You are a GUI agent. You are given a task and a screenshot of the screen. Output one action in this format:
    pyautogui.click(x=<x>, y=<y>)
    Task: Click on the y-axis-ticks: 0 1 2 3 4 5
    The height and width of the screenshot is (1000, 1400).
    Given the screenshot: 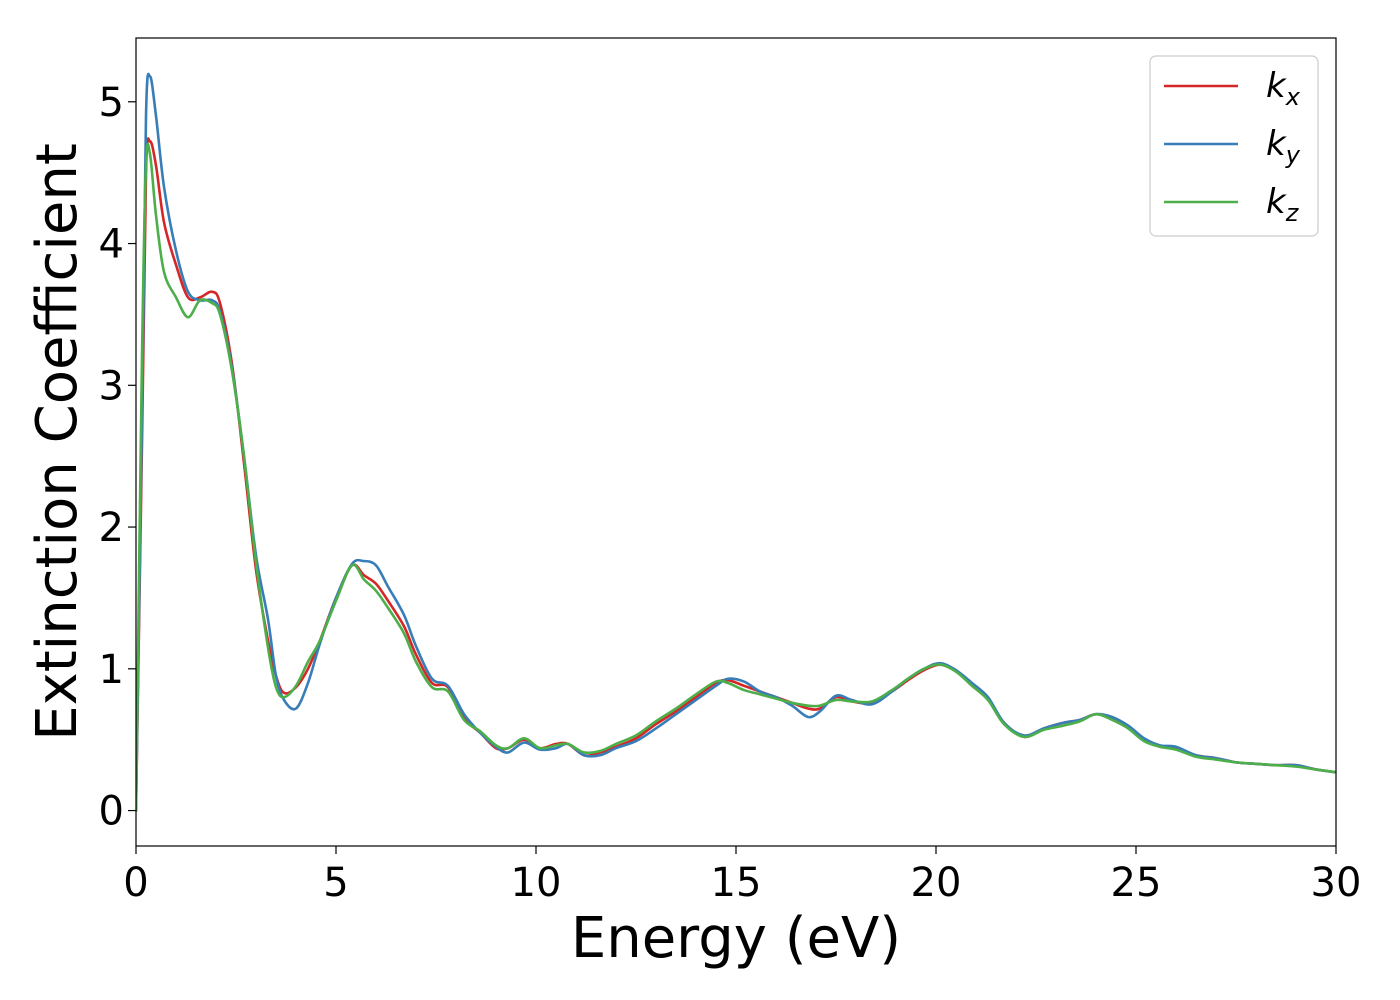 What is the action you would take?
    pyautogui.click(x=117, y=457)
    